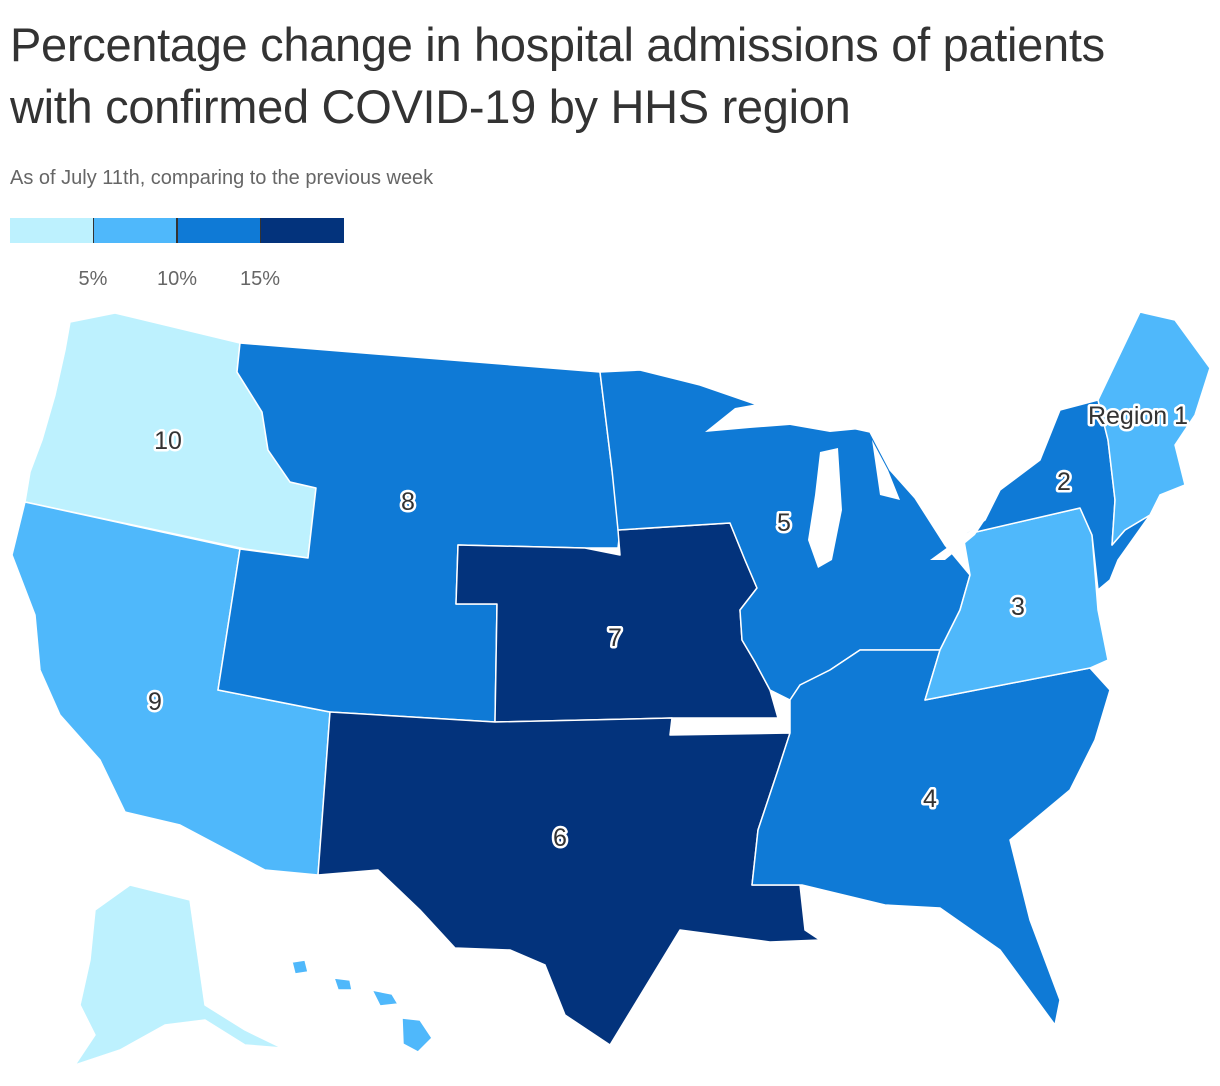 The image size is (1220, 1086). What do you see at coordinates (1138, 416) in the screenshot?
I see `region-1-label: Region 1` at bounding box center [1138, 416].